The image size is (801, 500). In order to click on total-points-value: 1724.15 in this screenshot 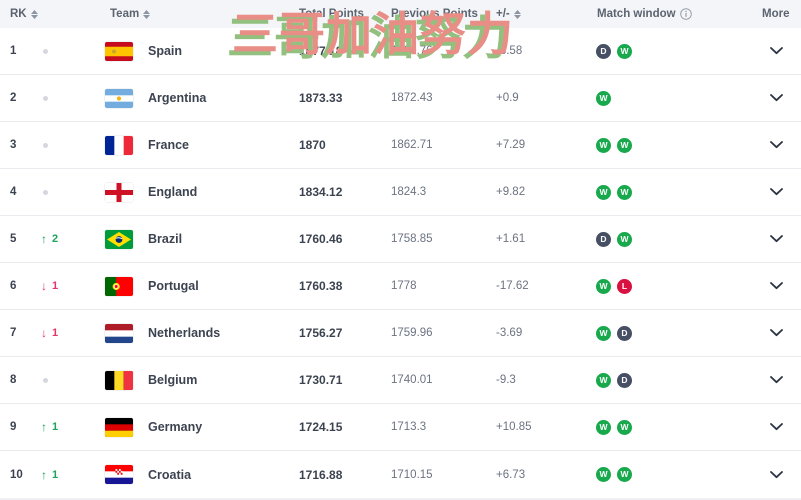, I will do `click(321, 427)`.